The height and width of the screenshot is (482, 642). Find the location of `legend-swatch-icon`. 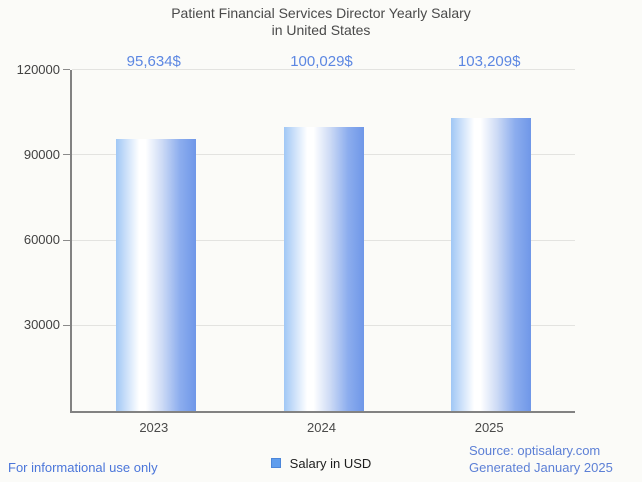

legend-swatch-icon is located at coordinates (275, 463).